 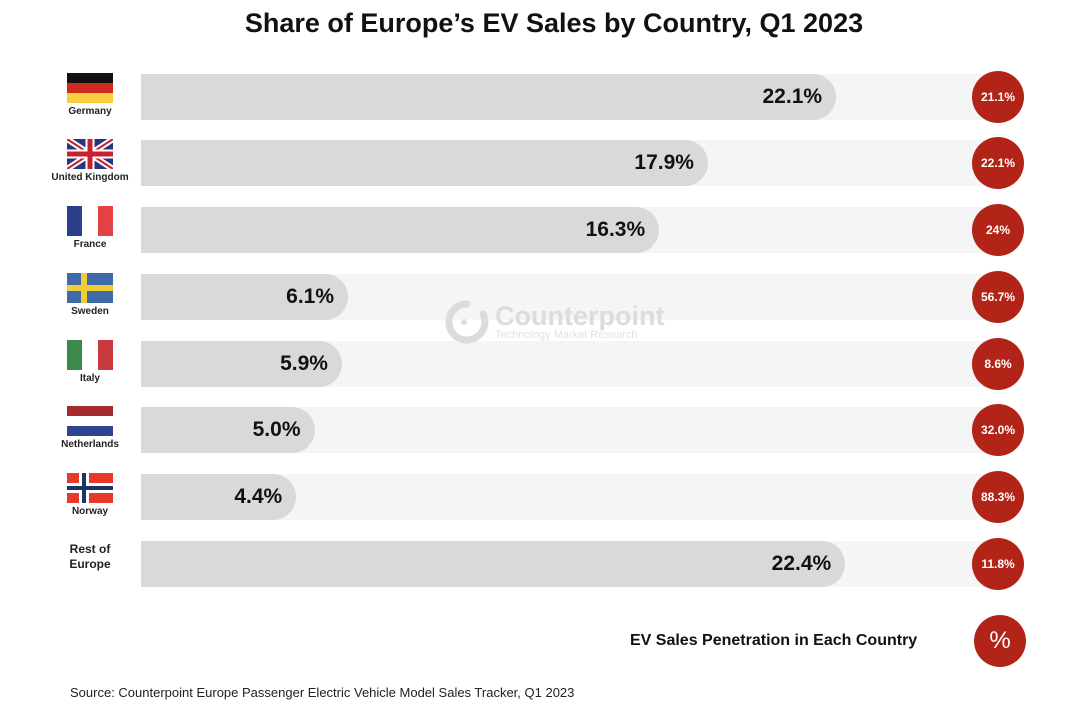 What do you see at coordinates (998, 564) in the screenshot?
I see `penetration-badge: 11.8%` at bounding box center [998, 564].